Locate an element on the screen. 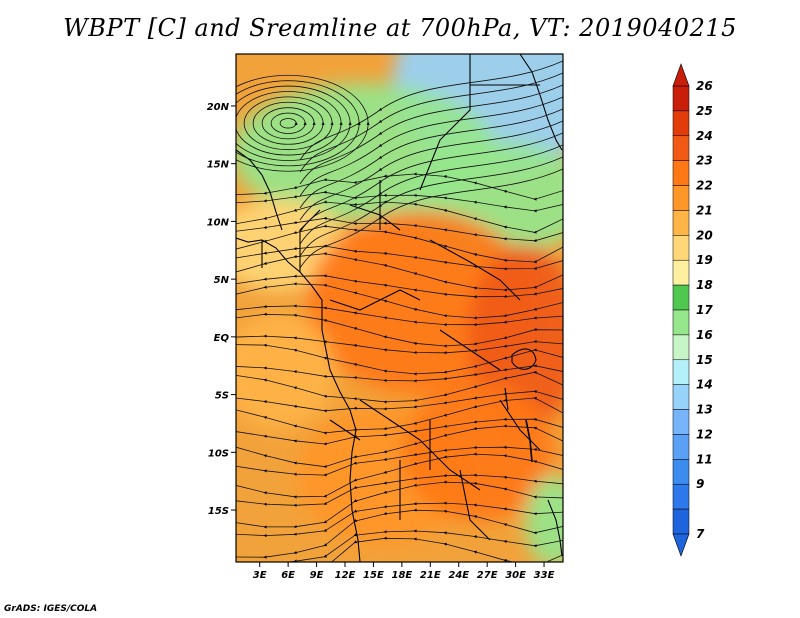 This screenshot has width=800, height=618. colorbar-label: 23 is located at coordinates (704, 161).